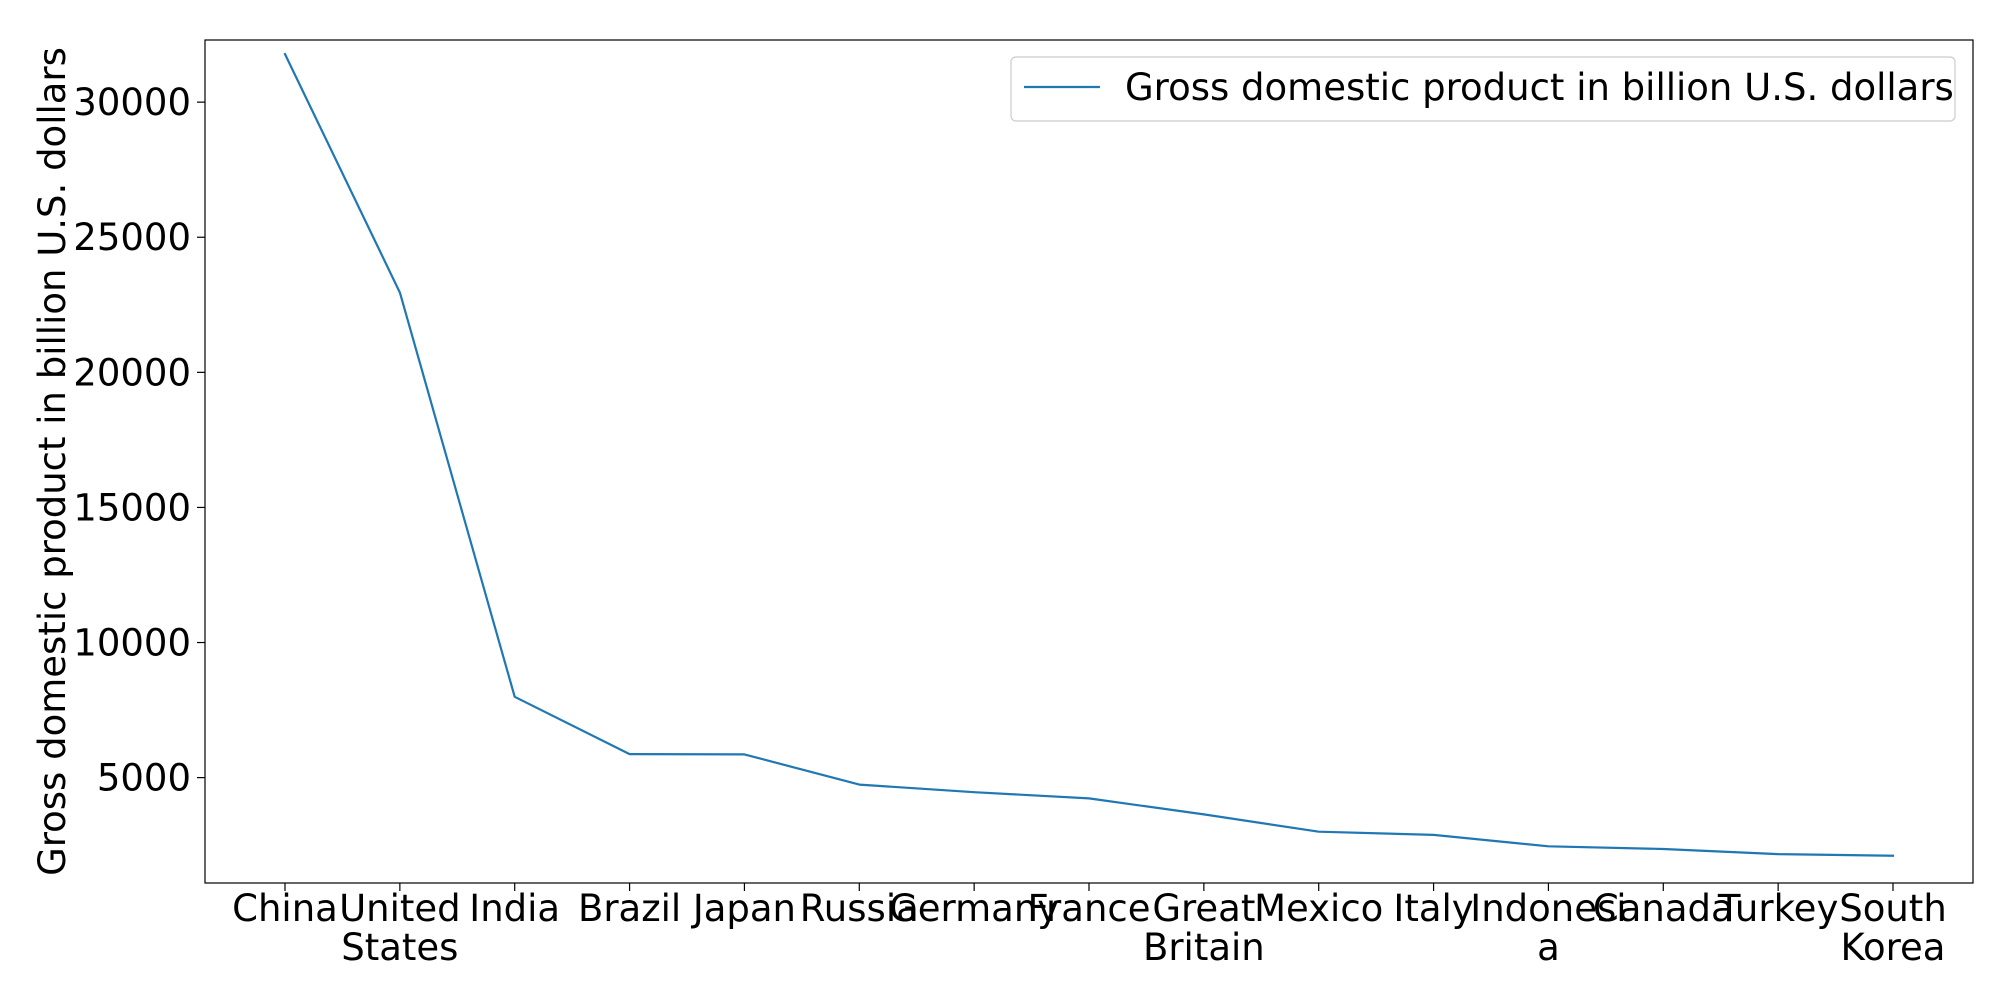 The width and height of the screenshot is (2000, 1004). What do you see at coordinates (1203, 908) in the screenshot?
I see `x-tick-label: Great` at bounding box center [1203, 908].